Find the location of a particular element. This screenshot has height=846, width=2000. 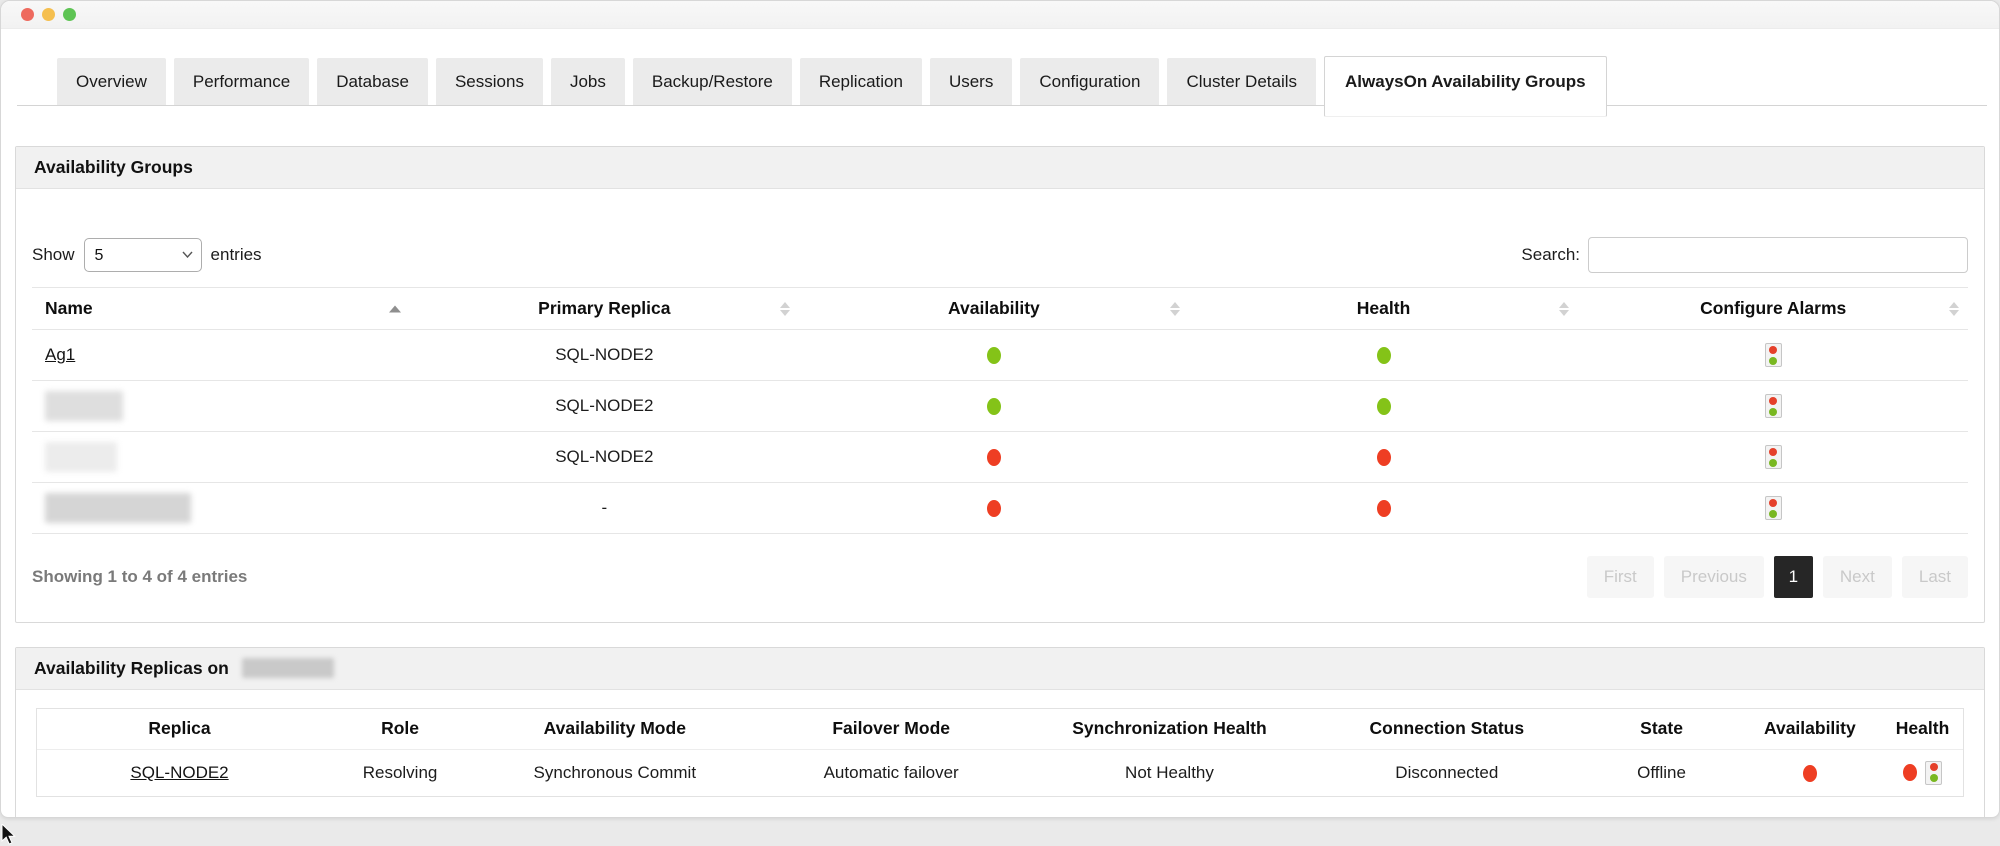

tab-users: Users is located at coordinates (971, 81).